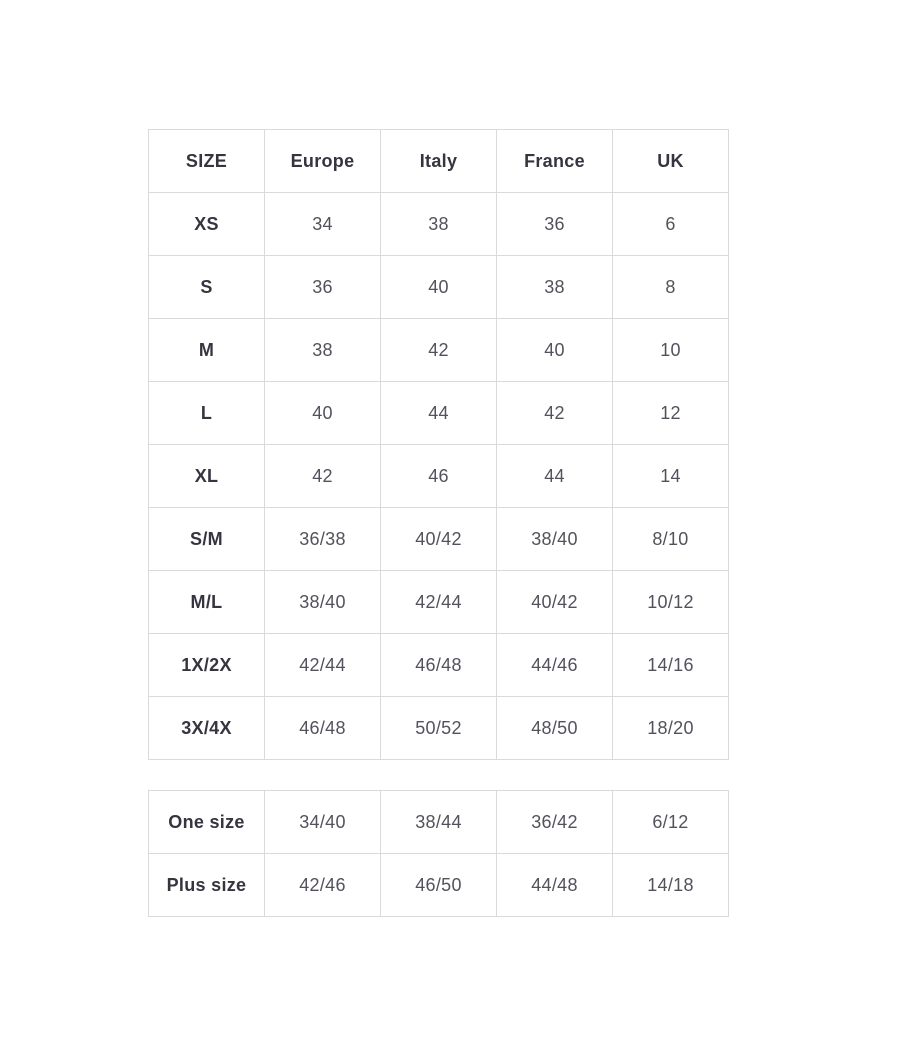 This screenshot has width=900, height=1050. I want to click on size-label: M/L, so click(206, 602).